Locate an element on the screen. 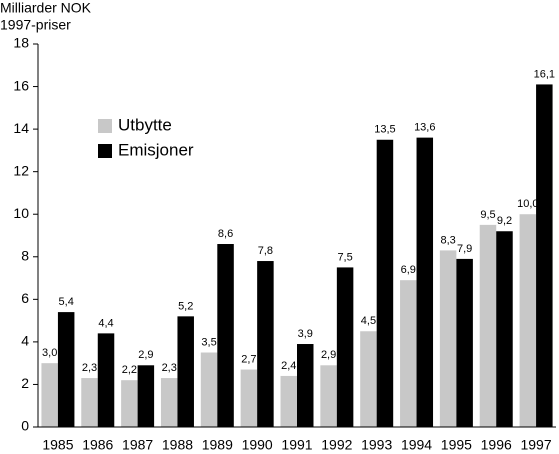 This screenshot has height=454, width=559. value-label: 2,7 is located at coordinates (248, 359).